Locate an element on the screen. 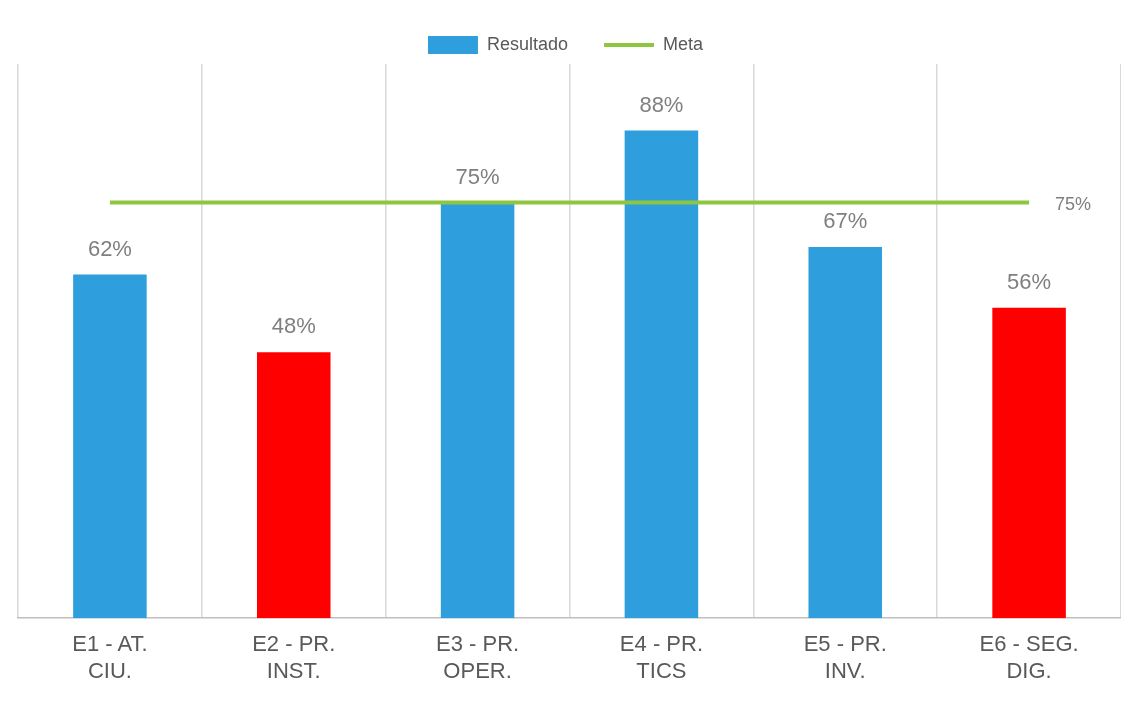  data-label: 56% is located at coordinates (1029, 281).